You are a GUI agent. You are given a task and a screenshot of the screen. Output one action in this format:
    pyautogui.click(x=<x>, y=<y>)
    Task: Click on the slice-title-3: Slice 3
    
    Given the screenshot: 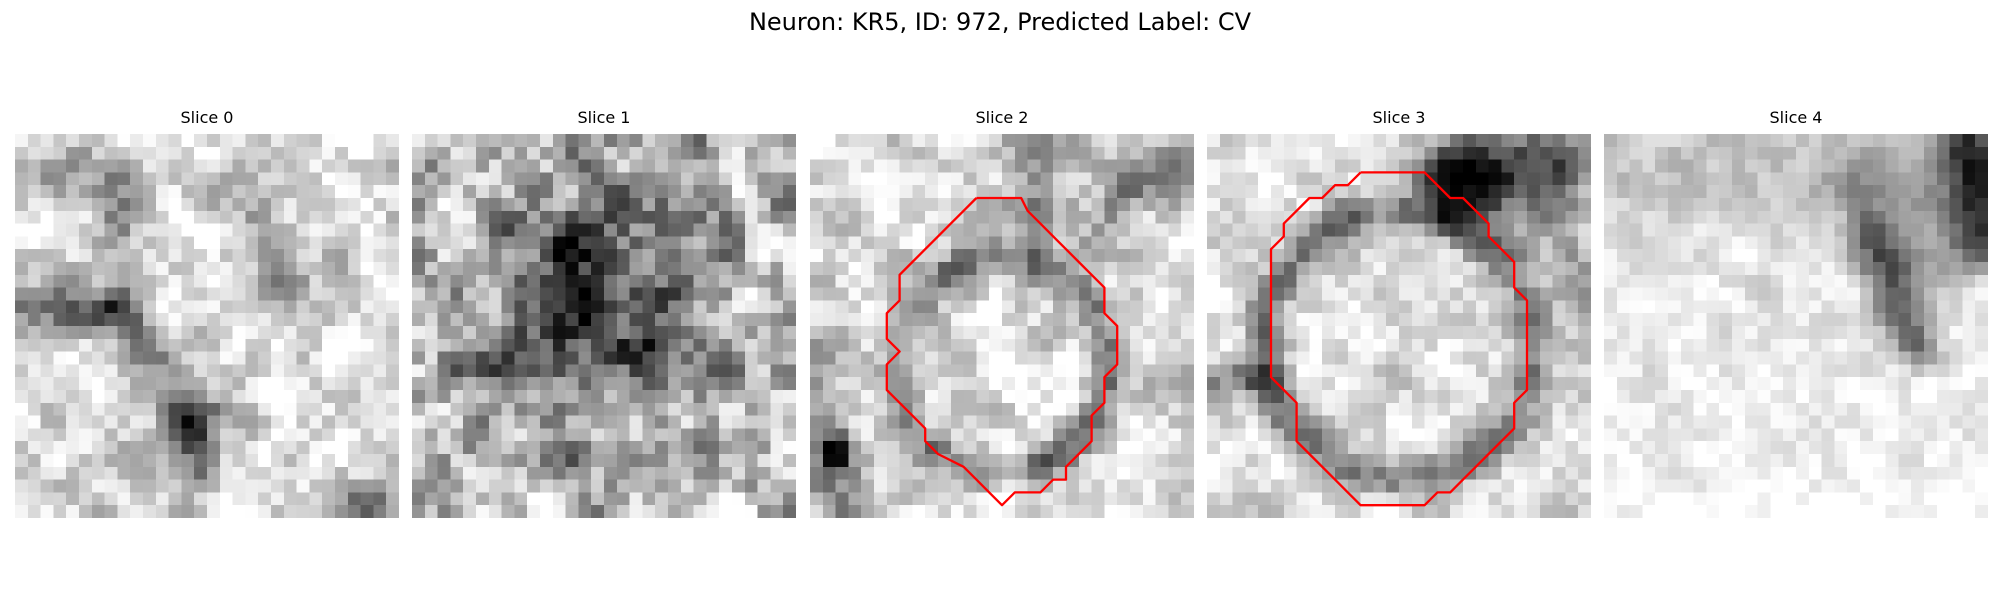 What is the action you would take?
    pyautogui.click(x=1399, y=117)
    